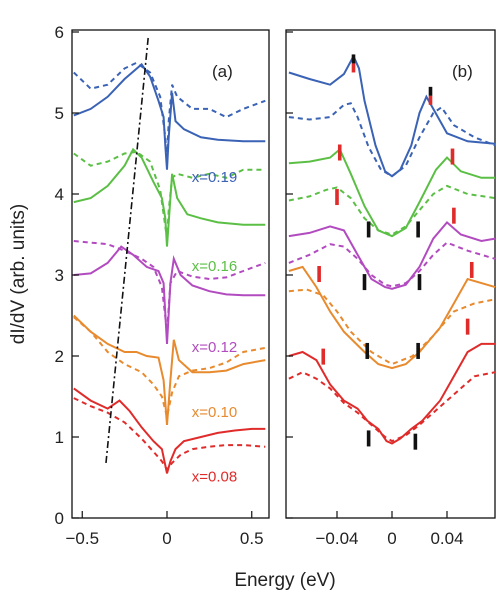 This screenshot has width=498, height=601. I want to click on x-tick-label: 0.5, so click(252, 538).